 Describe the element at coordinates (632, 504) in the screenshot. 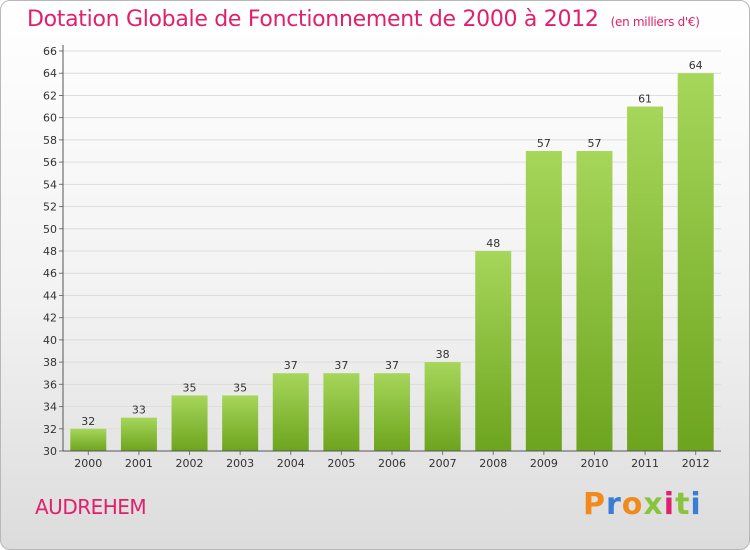

I see `logo-letter: o` at that location.